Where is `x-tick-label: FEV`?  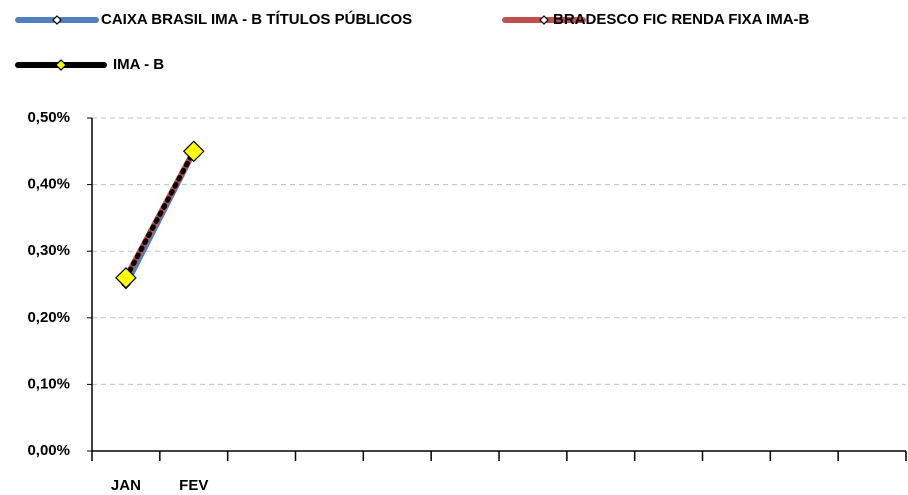 x-tick-label: FEV is located at coordinates (193, 485).